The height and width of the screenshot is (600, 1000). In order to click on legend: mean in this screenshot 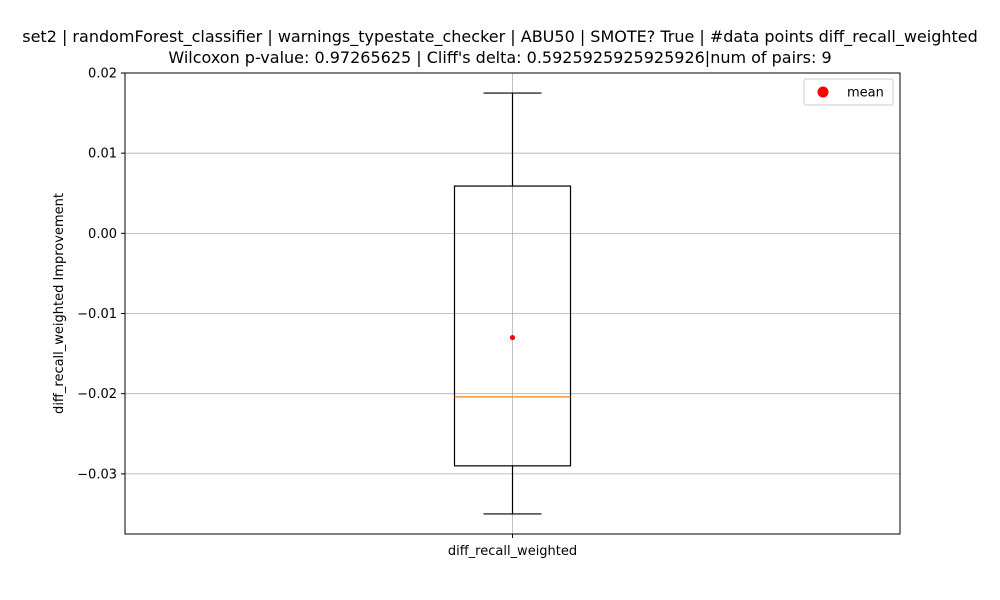, I will do `click(848, 92)`.